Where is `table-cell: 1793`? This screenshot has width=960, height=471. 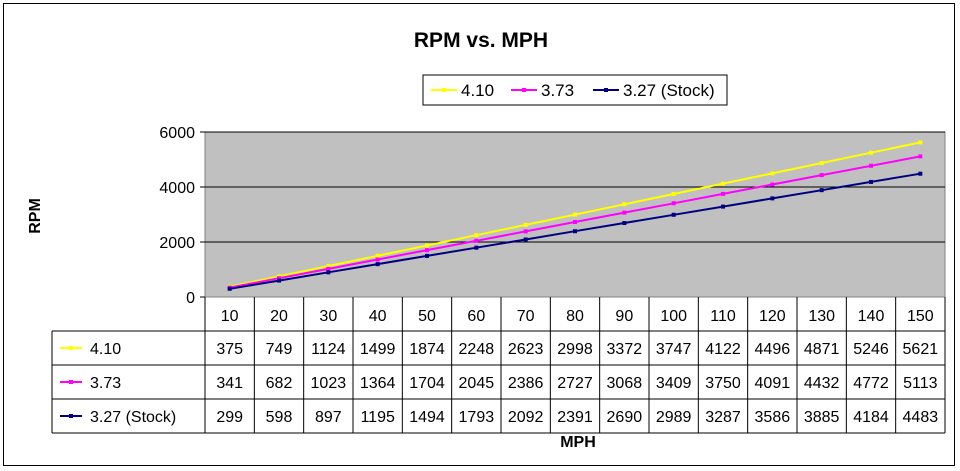
table-cell: 1793 is located at coordinates (477, 417).